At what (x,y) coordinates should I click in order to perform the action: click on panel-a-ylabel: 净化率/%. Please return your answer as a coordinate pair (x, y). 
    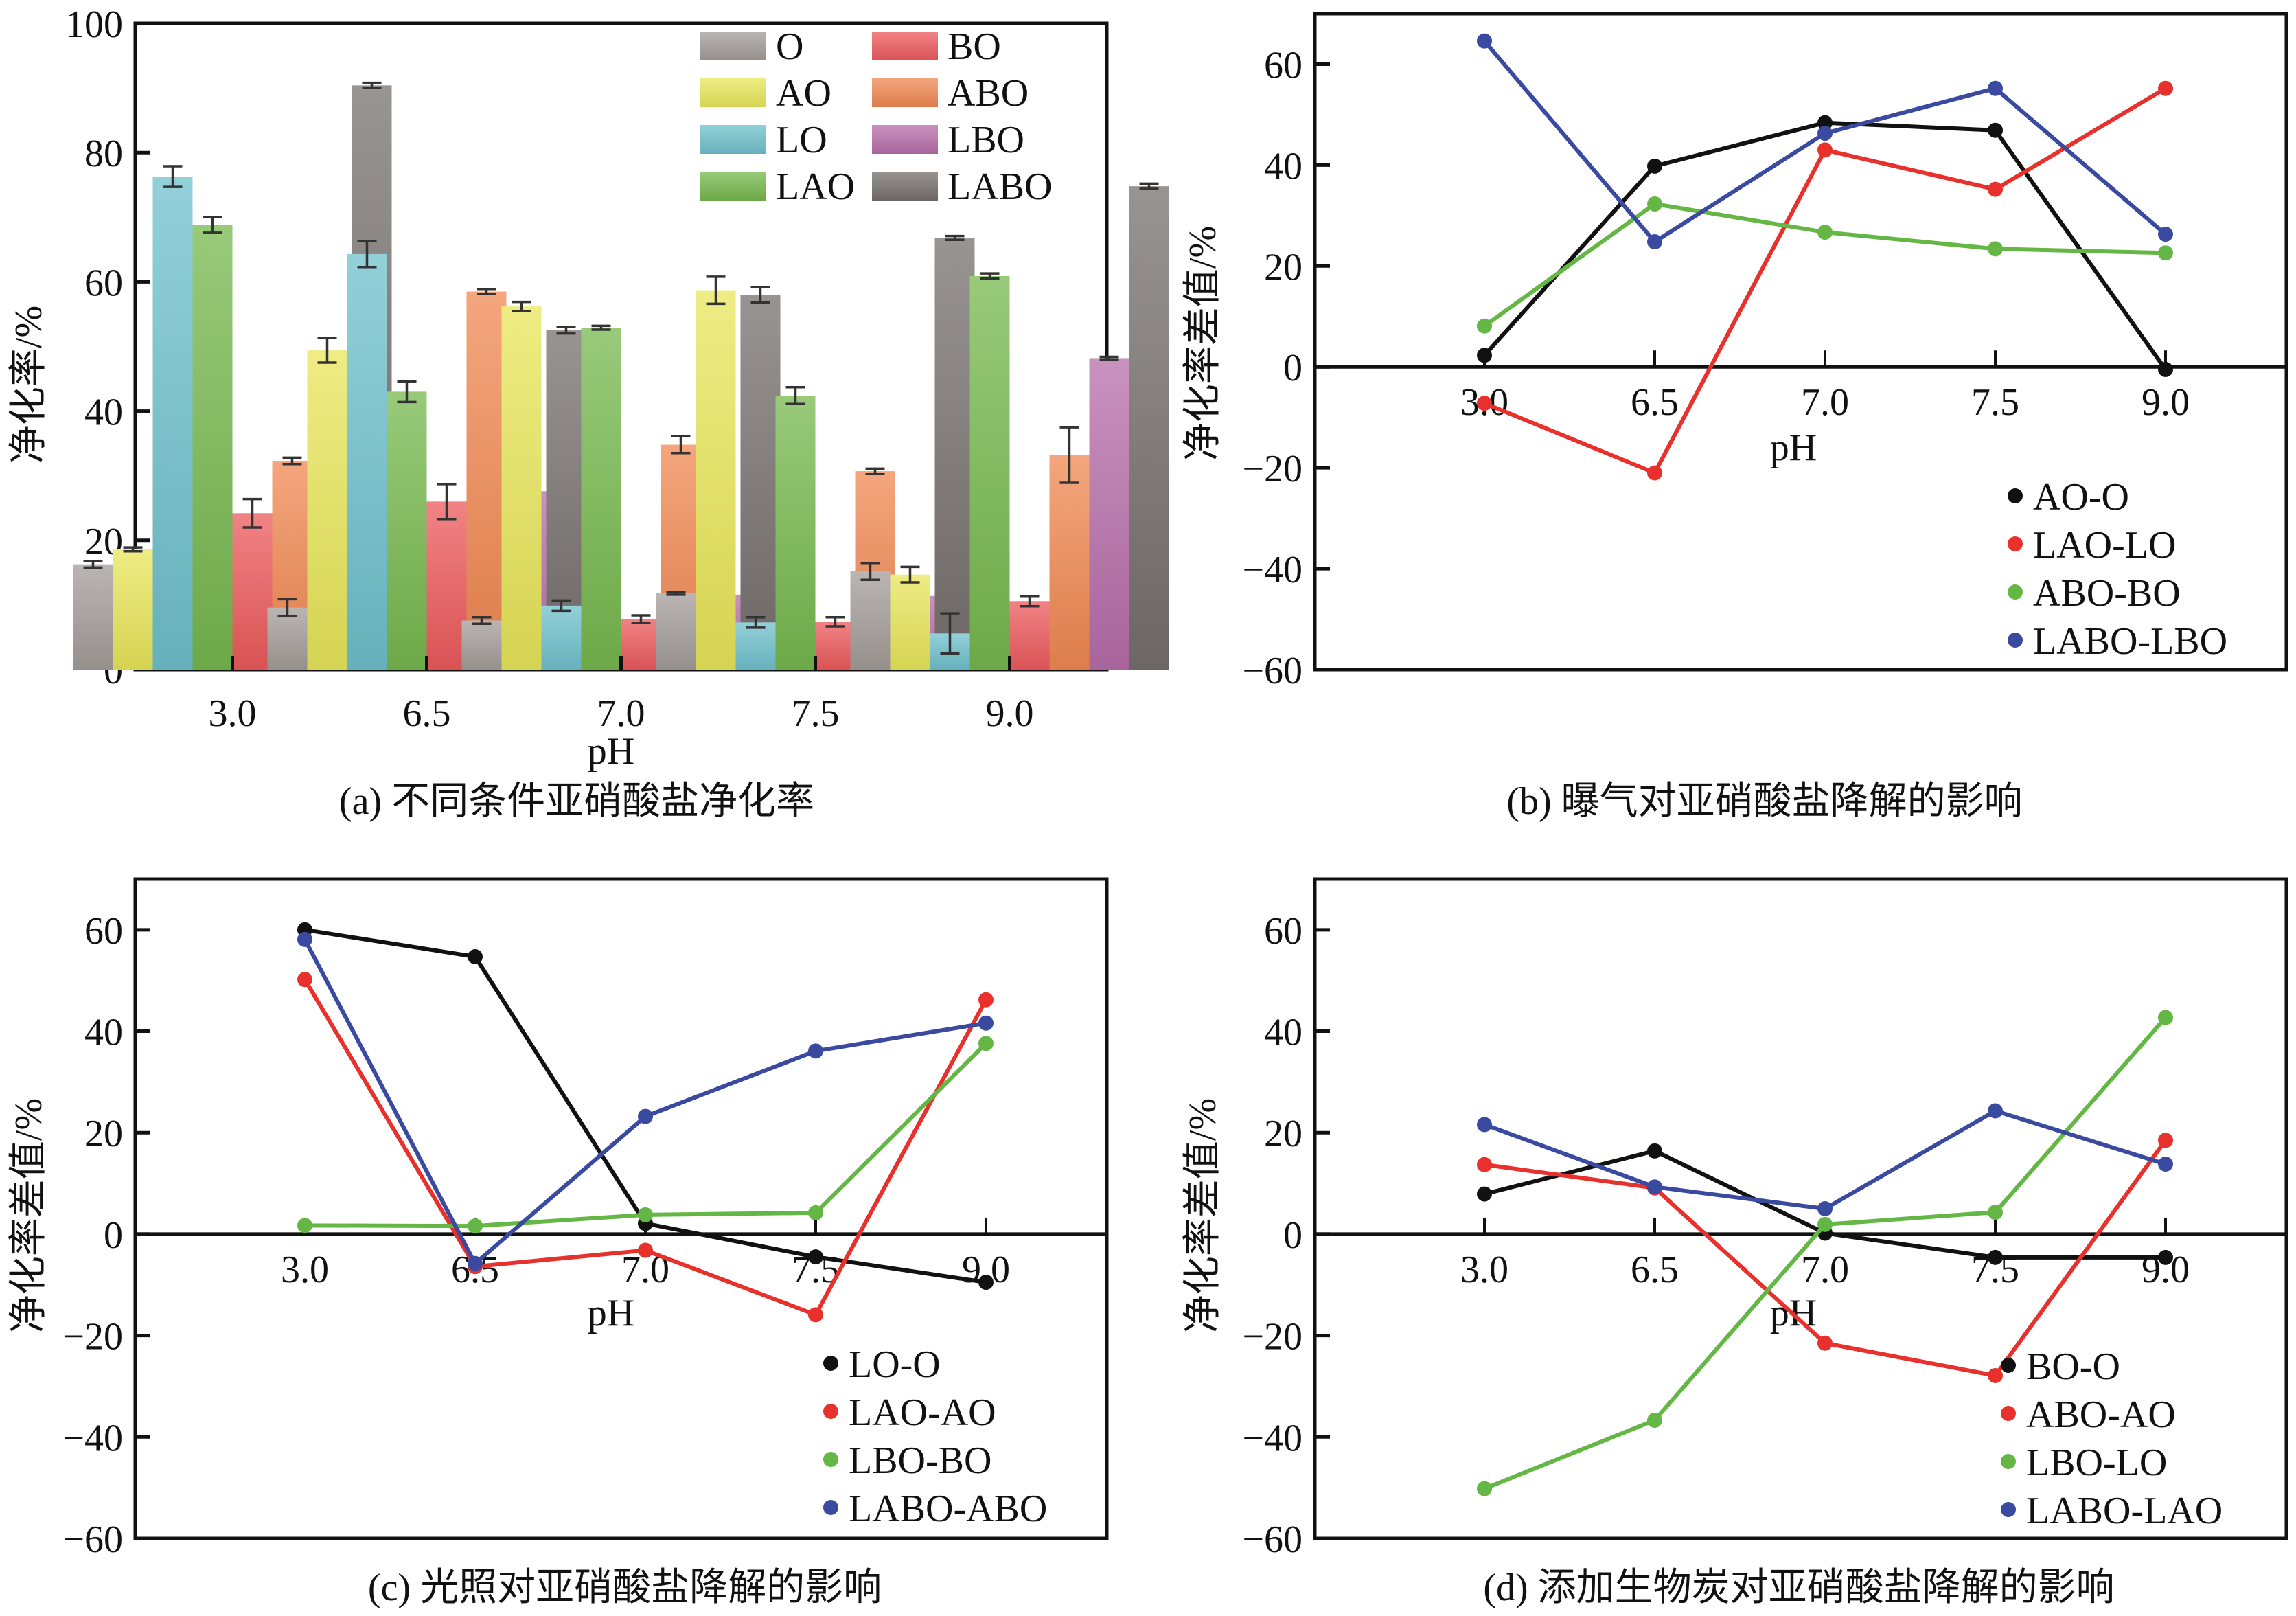
    Looking at the image, I should click on (29, 385).